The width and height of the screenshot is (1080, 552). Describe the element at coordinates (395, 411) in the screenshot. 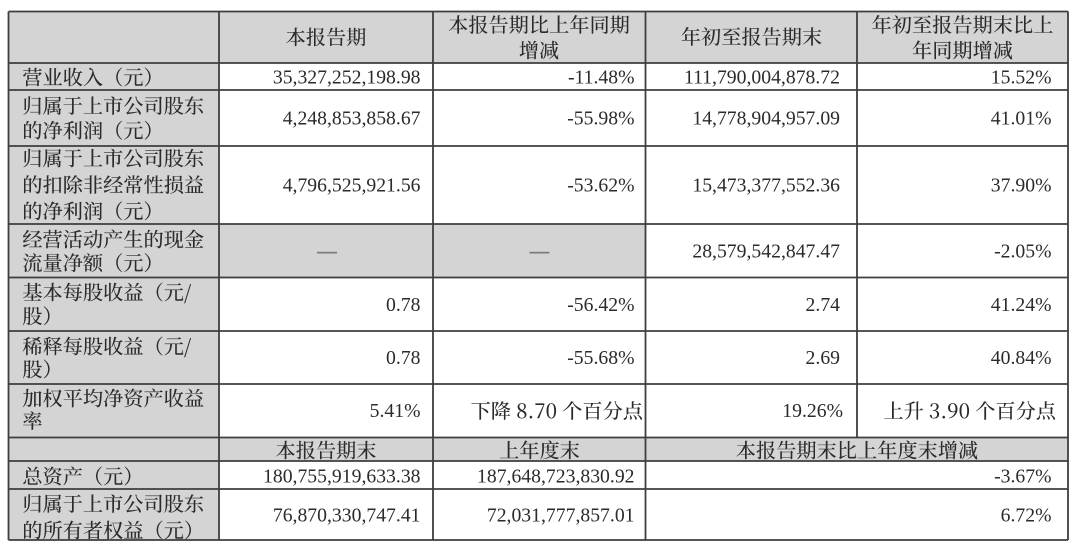

I see `svg-text: 5.41%` at that location.